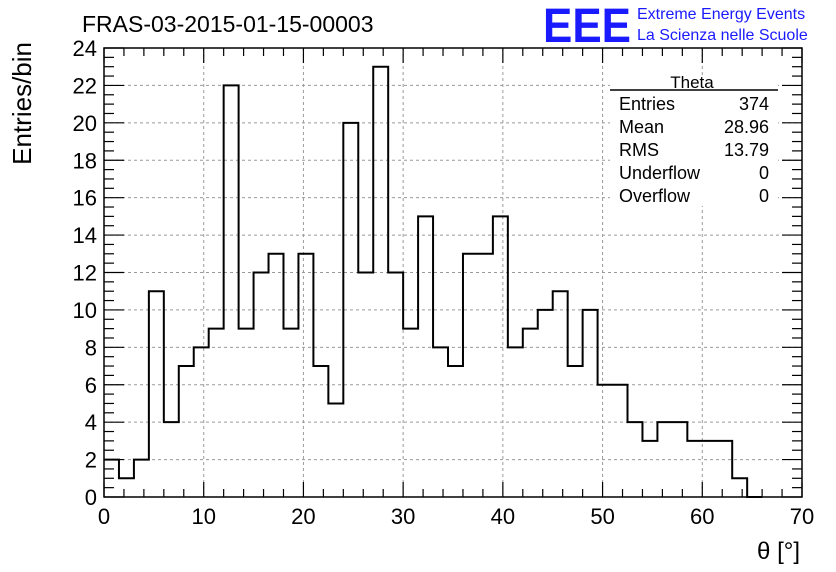 This screenshot has width=836, height=572. I want to click on stats-label: Mean, so click(641, 127).